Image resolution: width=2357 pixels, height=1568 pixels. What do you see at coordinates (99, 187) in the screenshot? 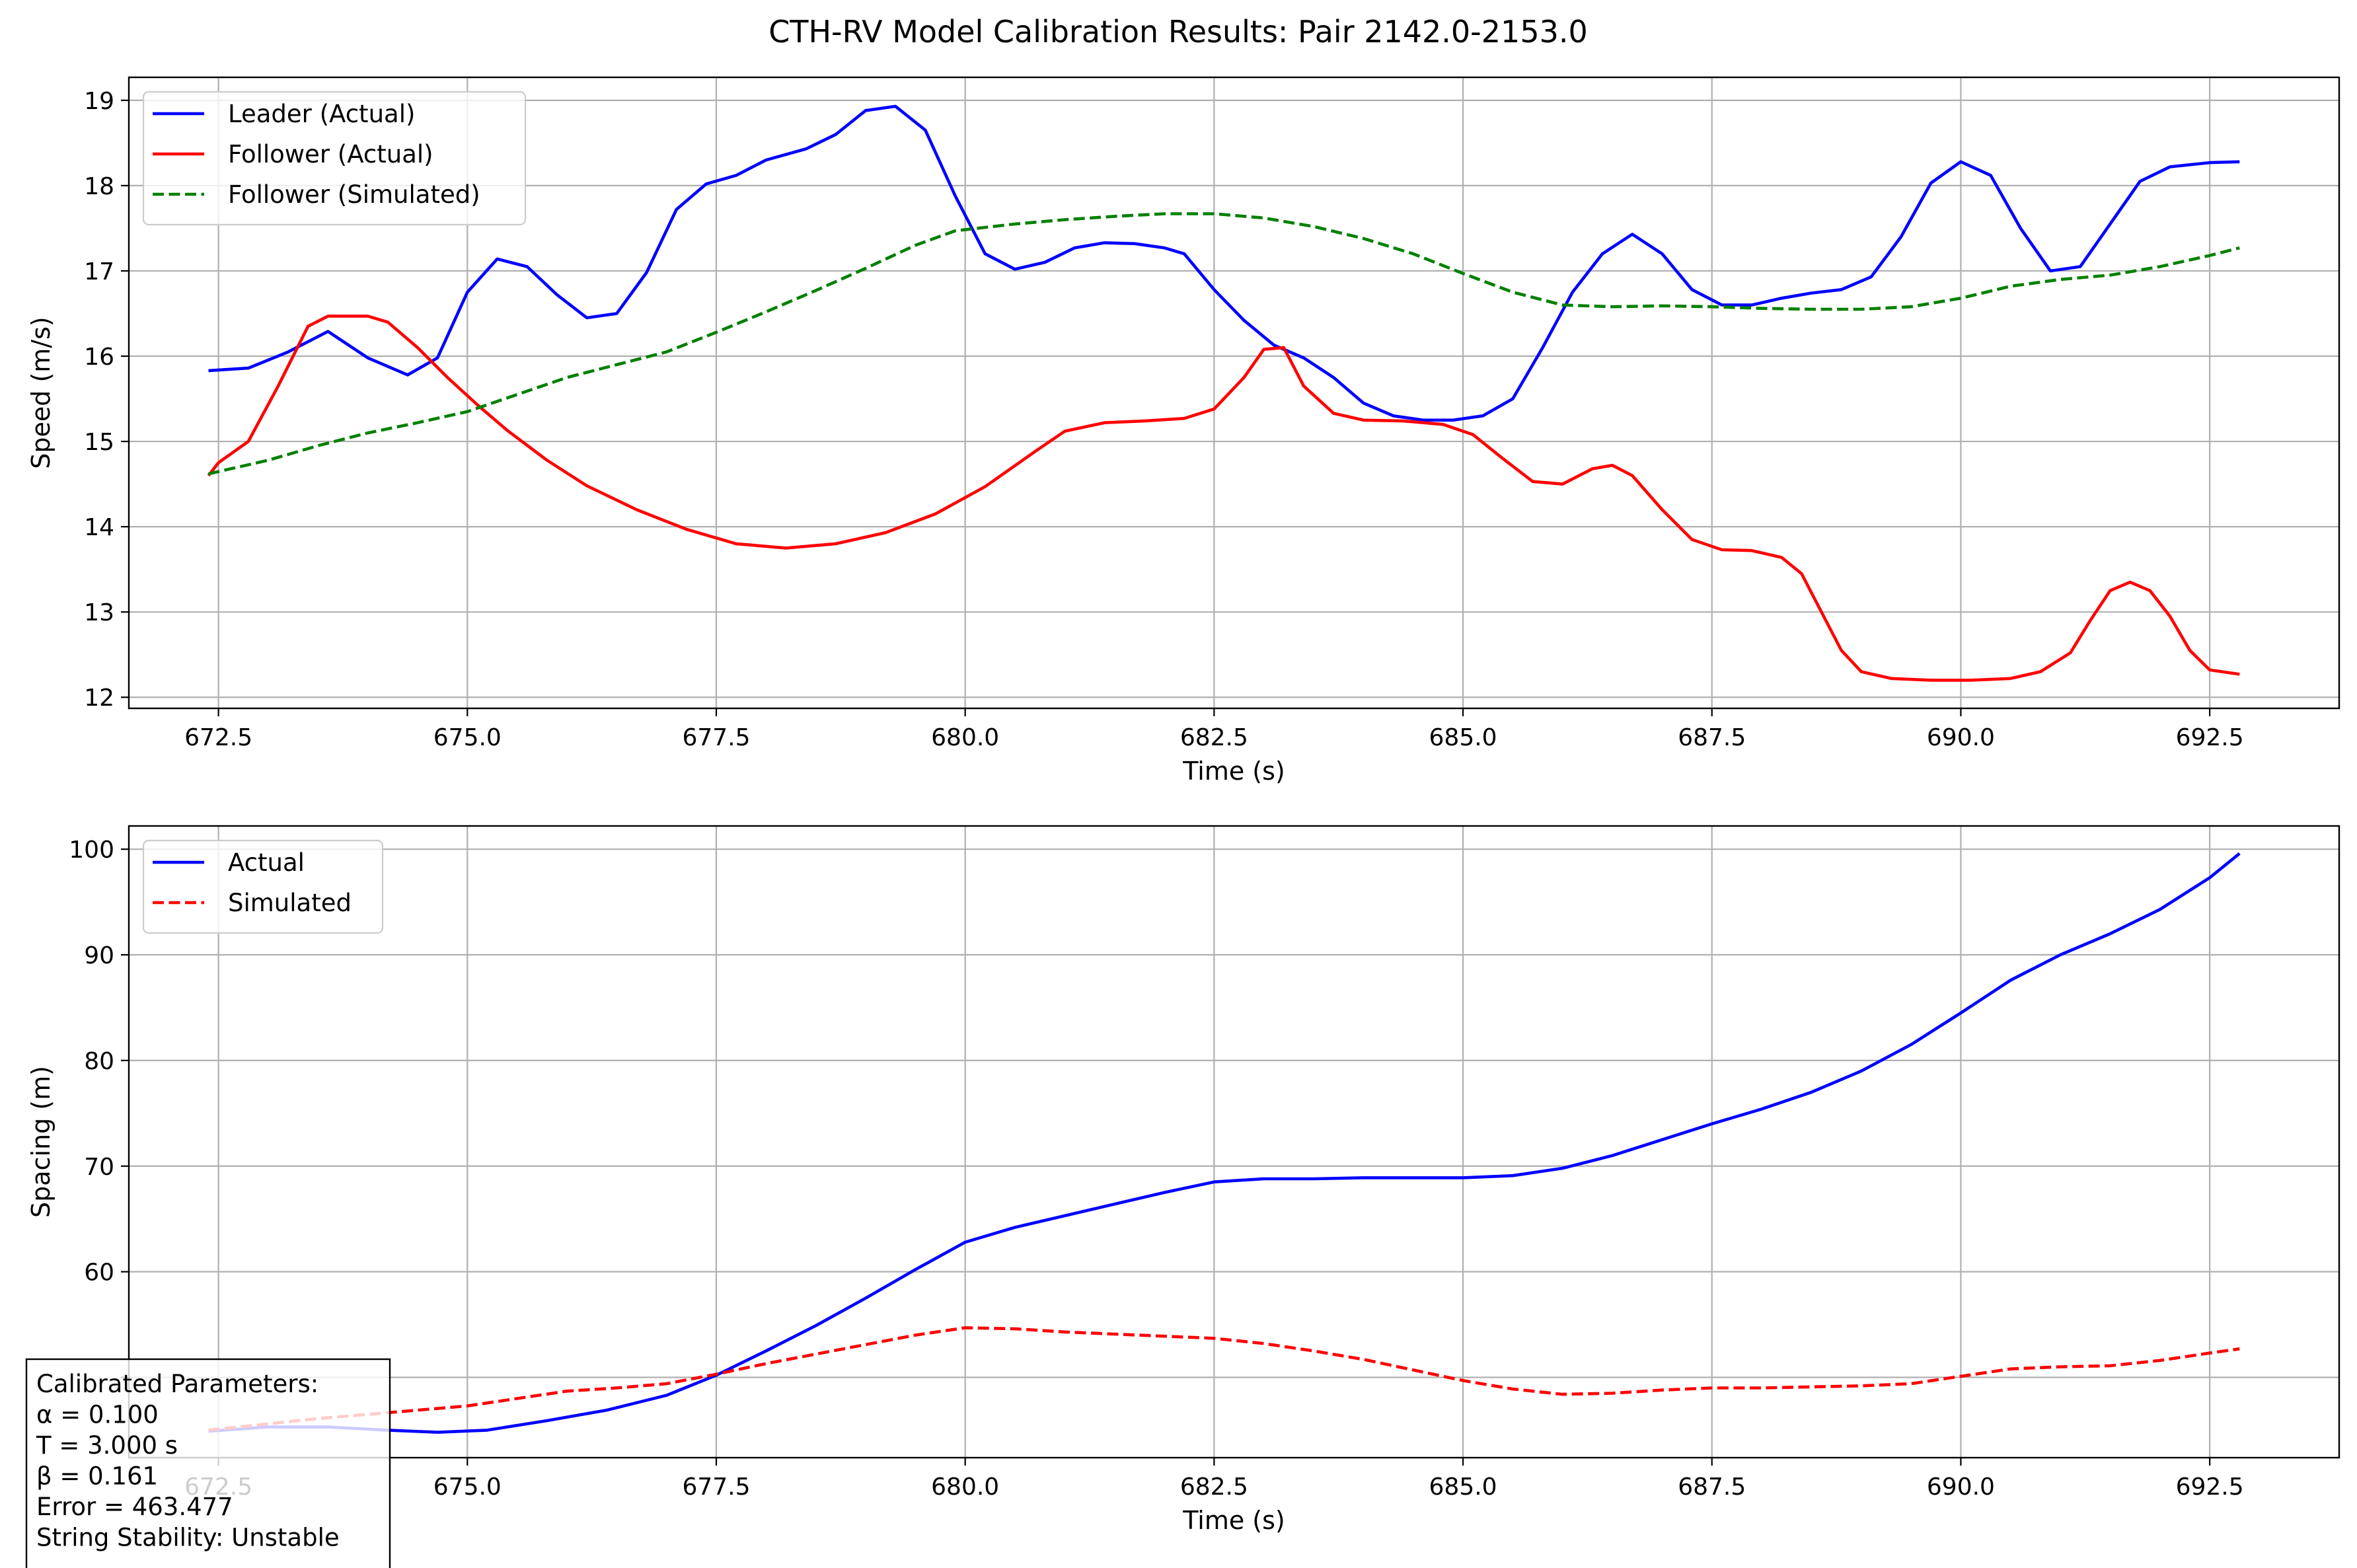
I see `y-tick-label: 18` at bounding box center [99, 187].